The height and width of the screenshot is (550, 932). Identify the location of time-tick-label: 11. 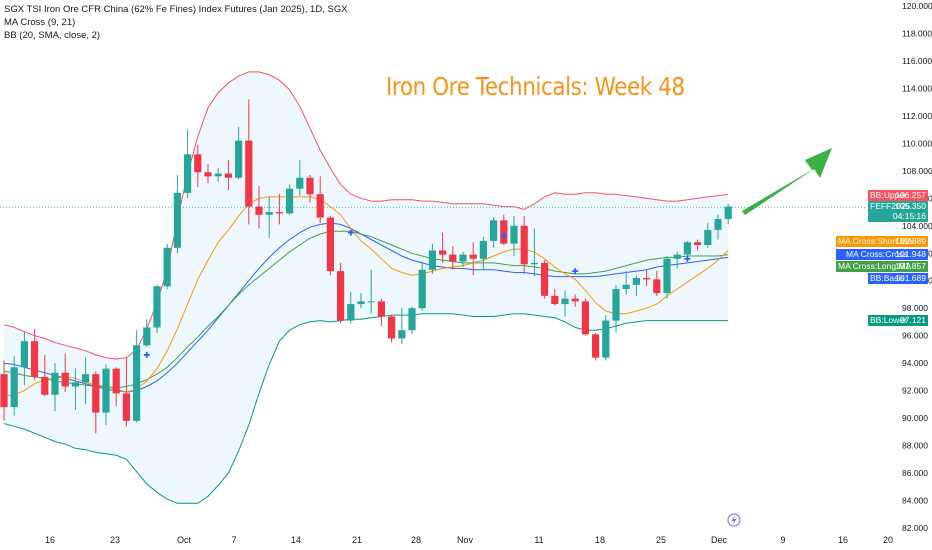
(538, 540).